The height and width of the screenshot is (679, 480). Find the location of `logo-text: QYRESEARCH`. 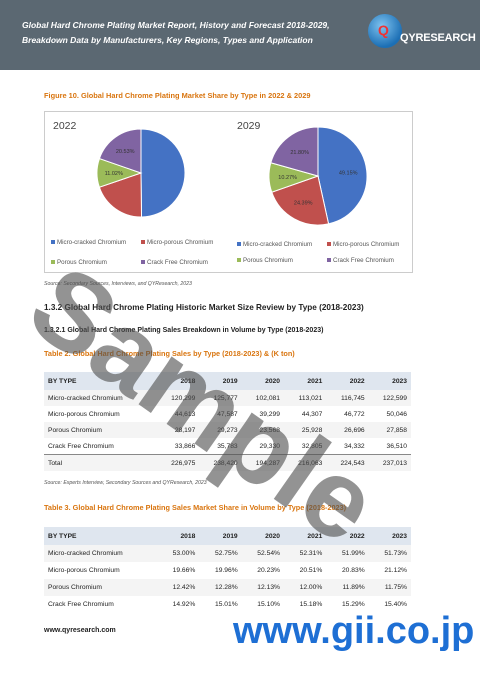

logo-text: QYRESEARCH is located at coordinates (438, 38).